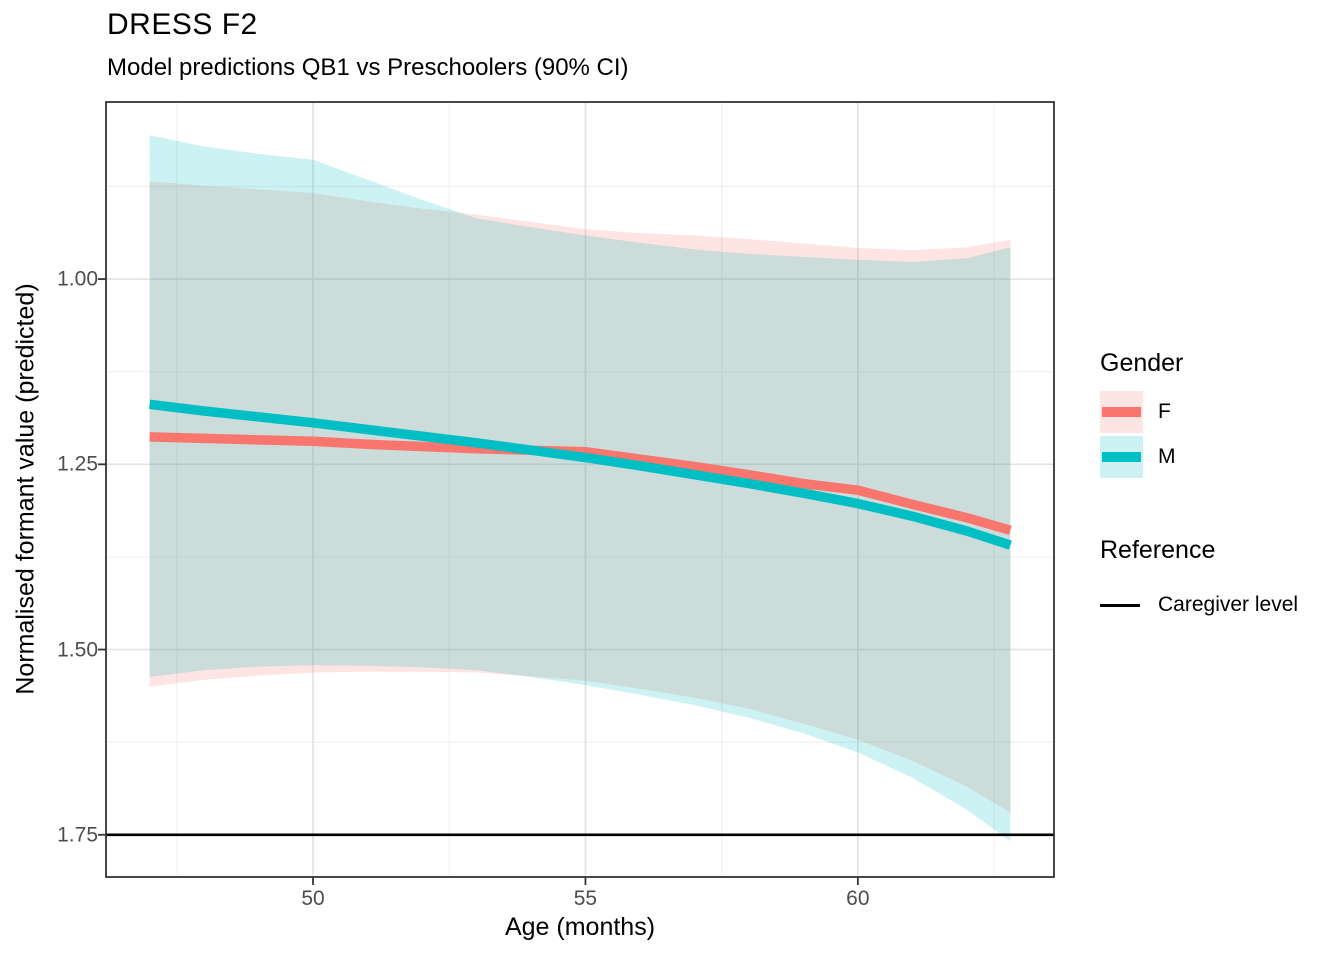 The image size is (1344, 960). Describe the element at coordinates (77, 835) in the screenshot. I see `y-tick-label: 1.75` at that location.